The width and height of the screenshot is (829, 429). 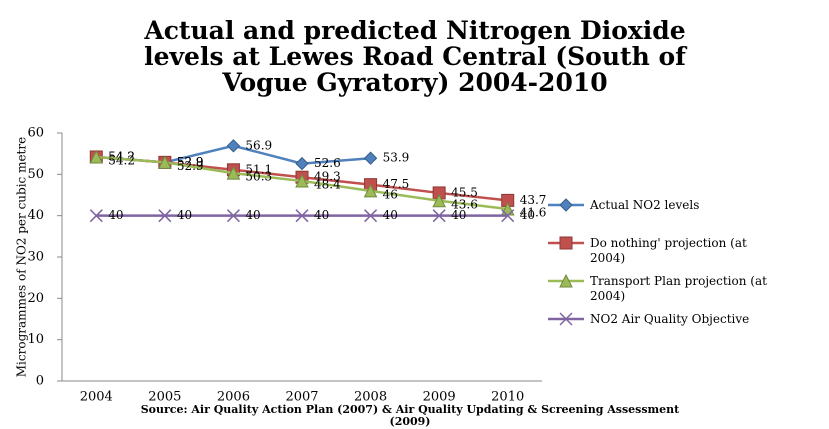 What do you see at coordinates (164, 397) in the screenshot?
I see `x-tick-label: 2005` at bounding box center [164, 397].